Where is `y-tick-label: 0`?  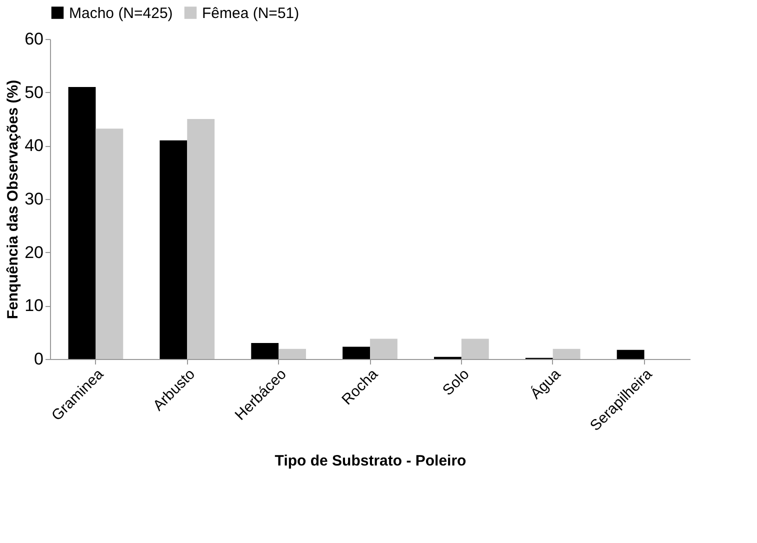
y-tick-label: 0 is located at coordinates (39, 359).